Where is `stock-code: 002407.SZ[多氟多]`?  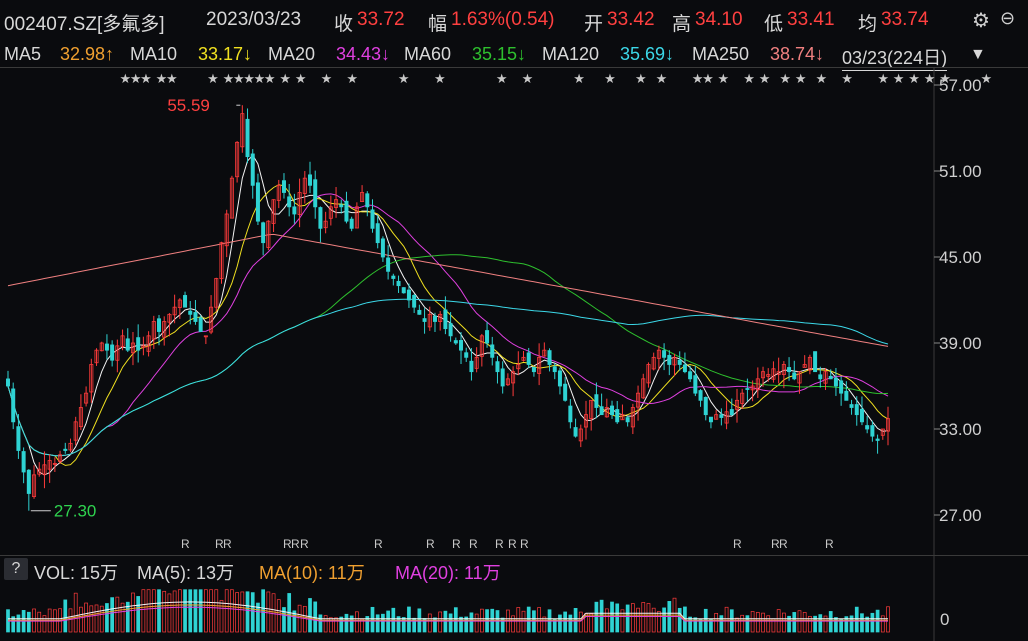 stock-code: 002407.SZ[多氟多] is located at coordinates (84, 24).